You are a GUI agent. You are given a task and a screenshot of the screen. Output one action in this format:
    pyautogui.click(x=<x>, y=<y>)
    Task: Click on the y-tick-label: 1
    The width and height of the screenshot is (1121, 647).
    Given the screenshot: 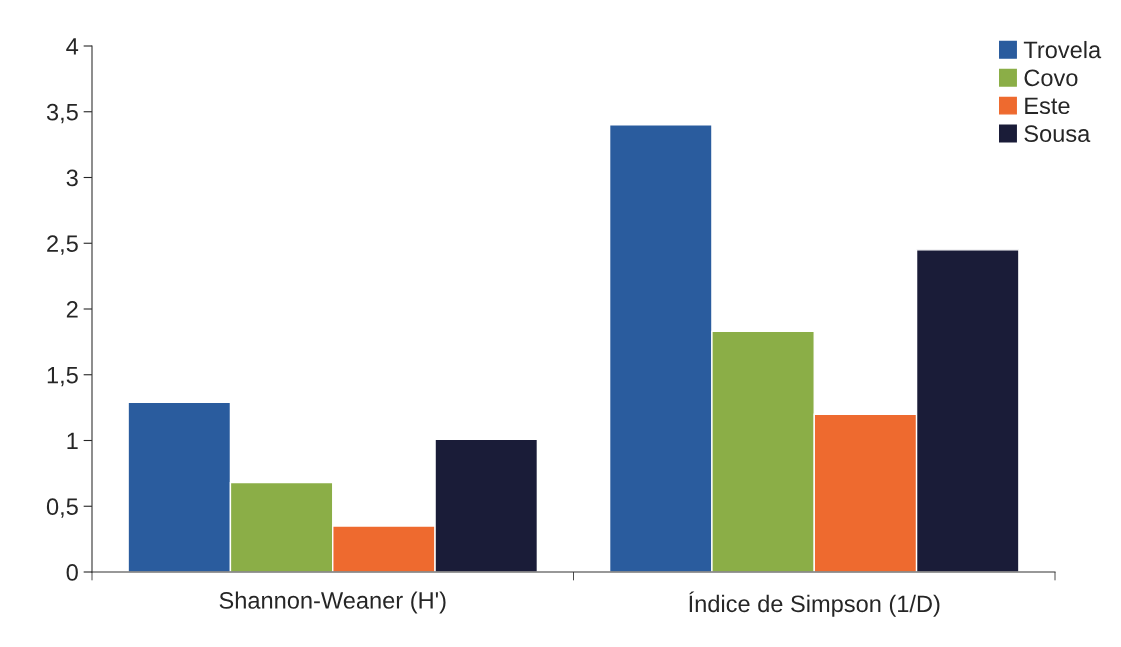 What is the action you would take?
    pyautogui.click(x=72, y=441)
    